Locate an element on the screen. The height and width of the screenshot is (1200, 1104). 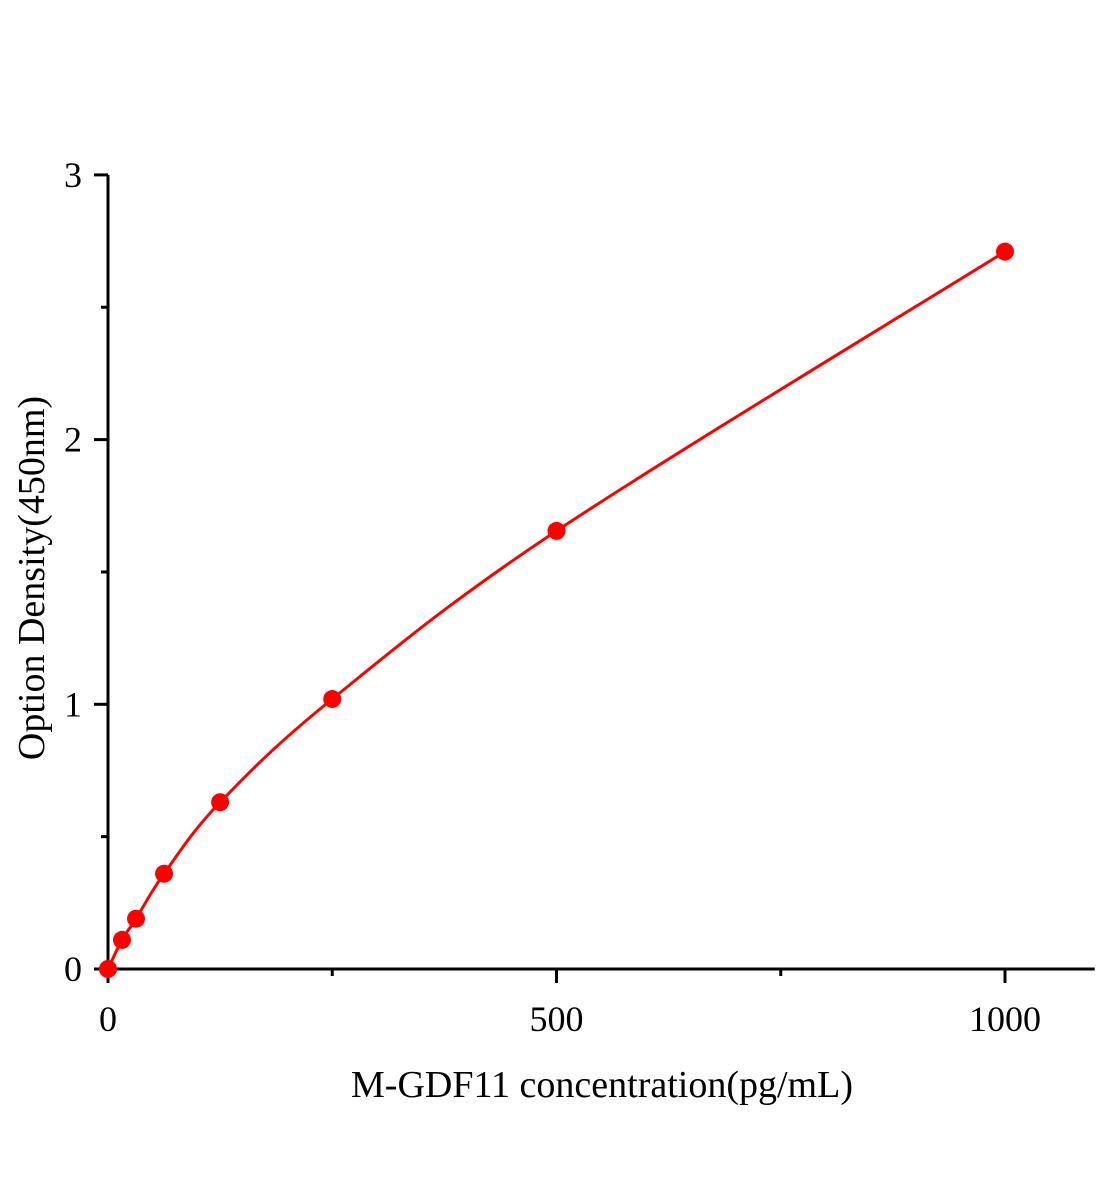
y-tick-labels: 0 1 2 3 is located at coordinates (73, 572).